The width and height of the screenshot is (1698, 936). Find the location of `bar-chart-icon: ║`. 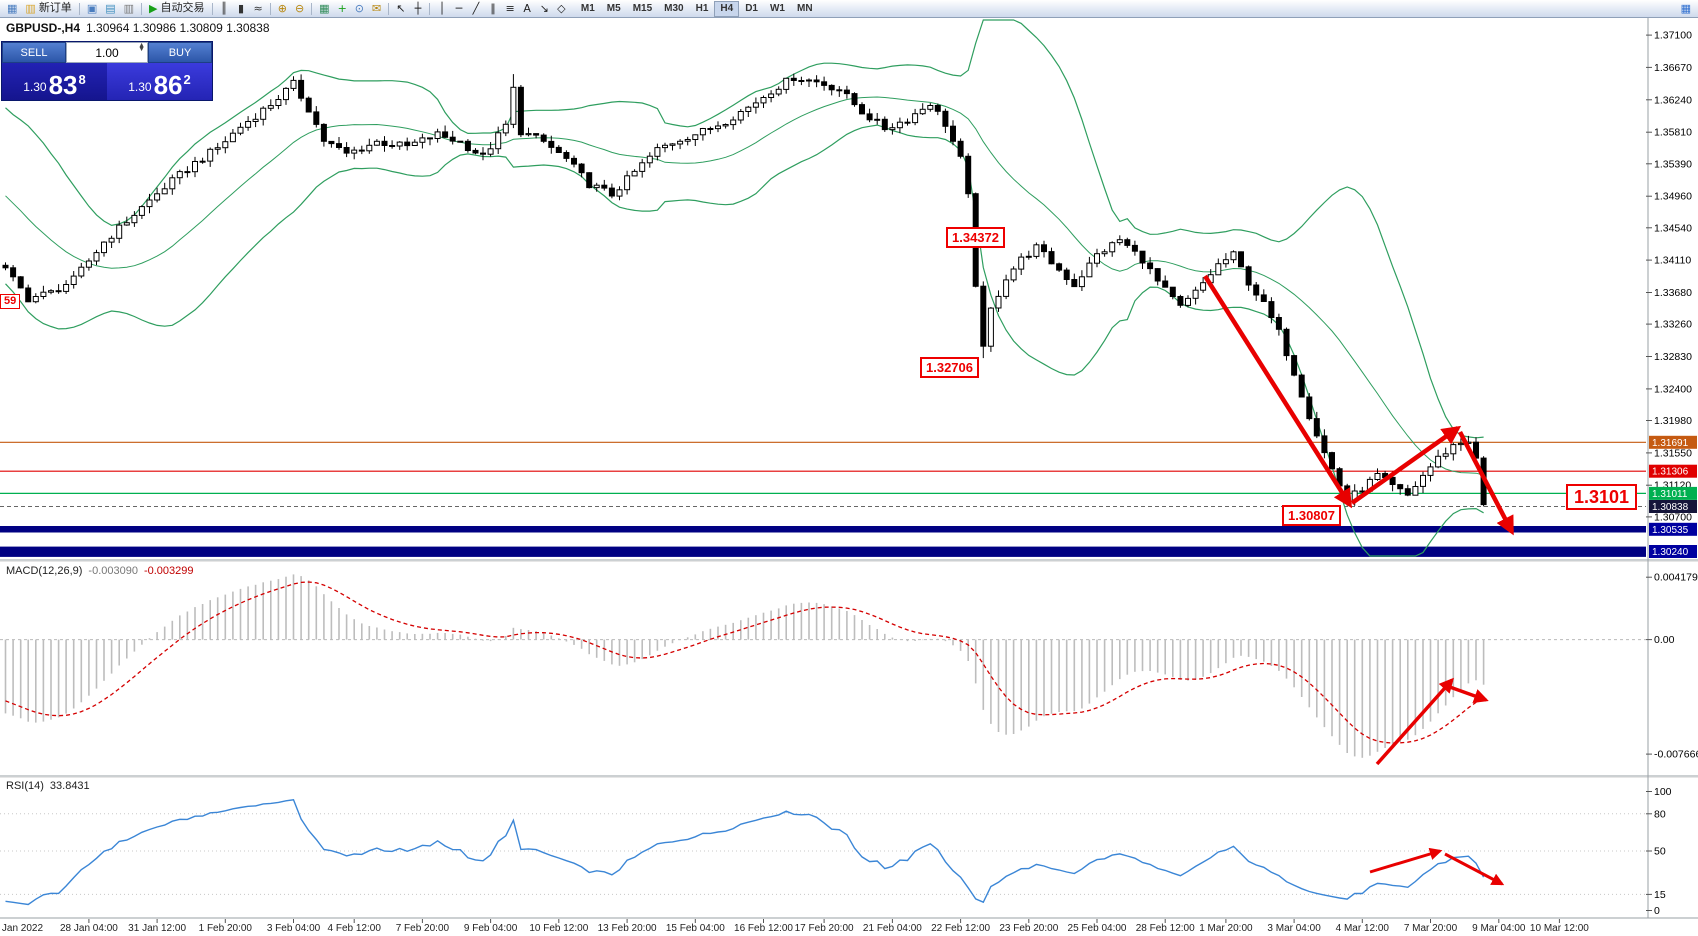

bar-chart-icon: ║ is located at coordinates (224, 8).